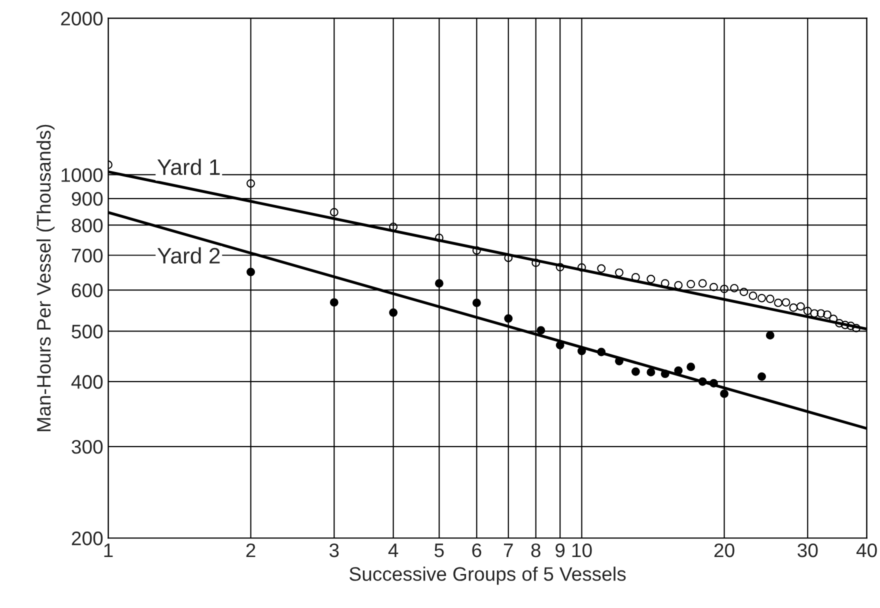 The width and height of the screenshot is (880, 608). Describe the element at coordinates (808, 550) in the screenshot. I see `x-tick-label: 30` at that location.